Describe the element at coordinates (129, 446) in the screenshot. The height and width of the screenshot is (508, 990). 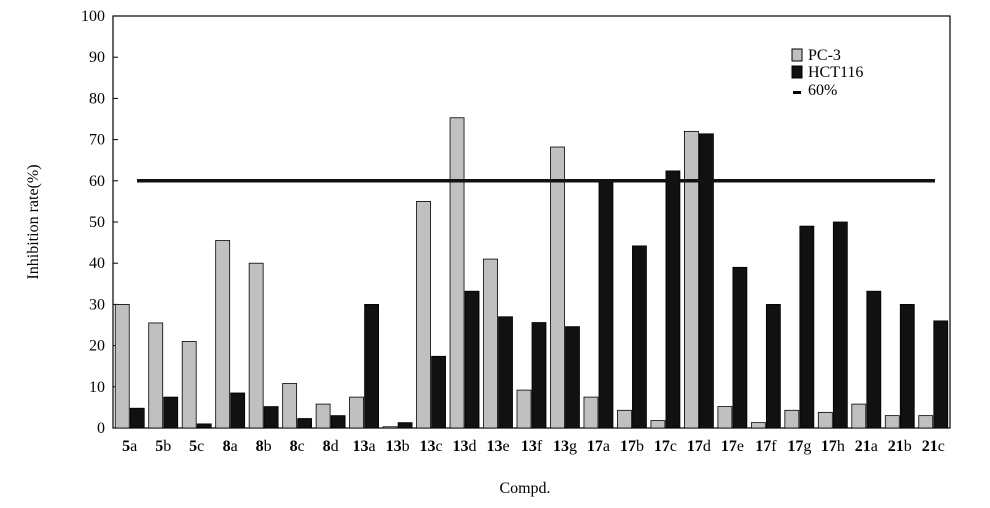
I see `x-tick-label: 5a` at that location.